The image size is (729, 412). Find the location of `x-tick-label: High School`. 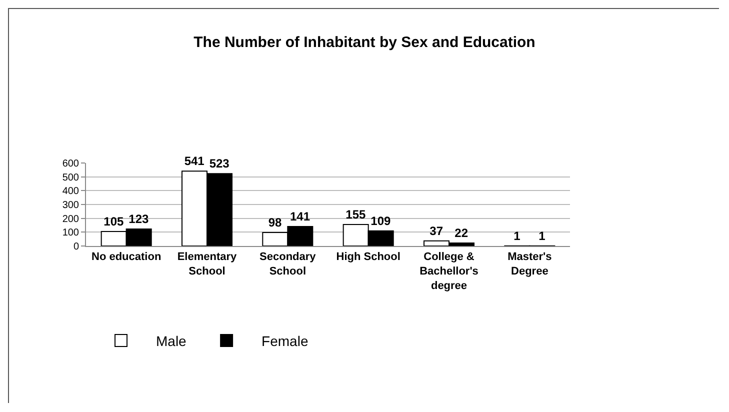

x-tick-label: High School is located at coordinates (368, 257).